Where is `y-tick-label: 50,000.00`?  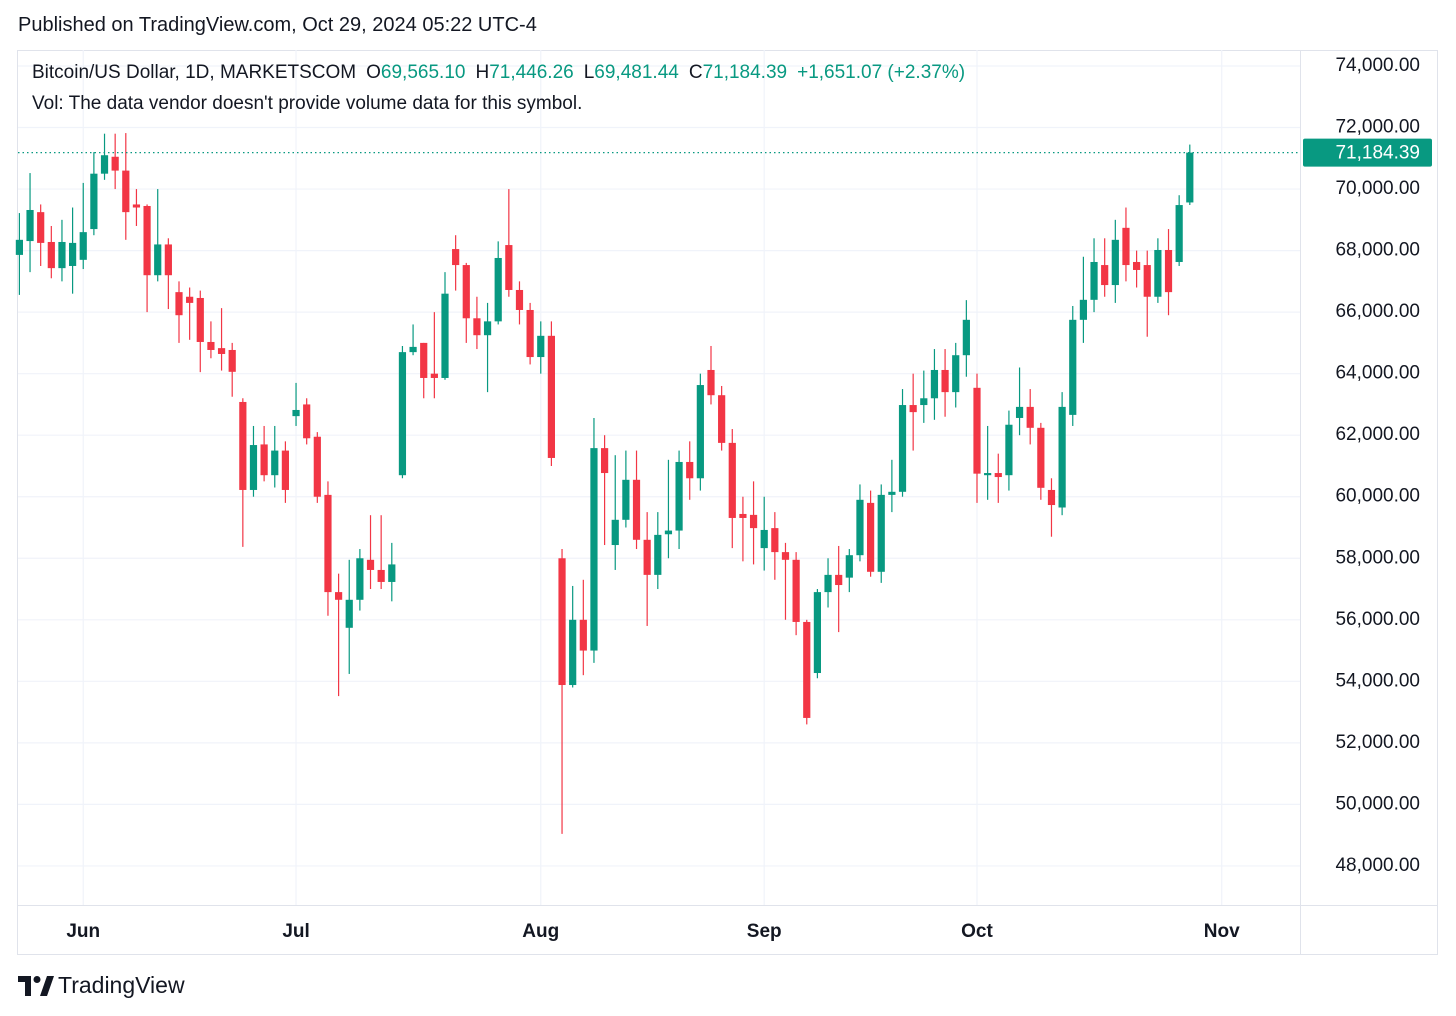
y-tick-label: 50,000.00 is located at coordinates (1377, 803).